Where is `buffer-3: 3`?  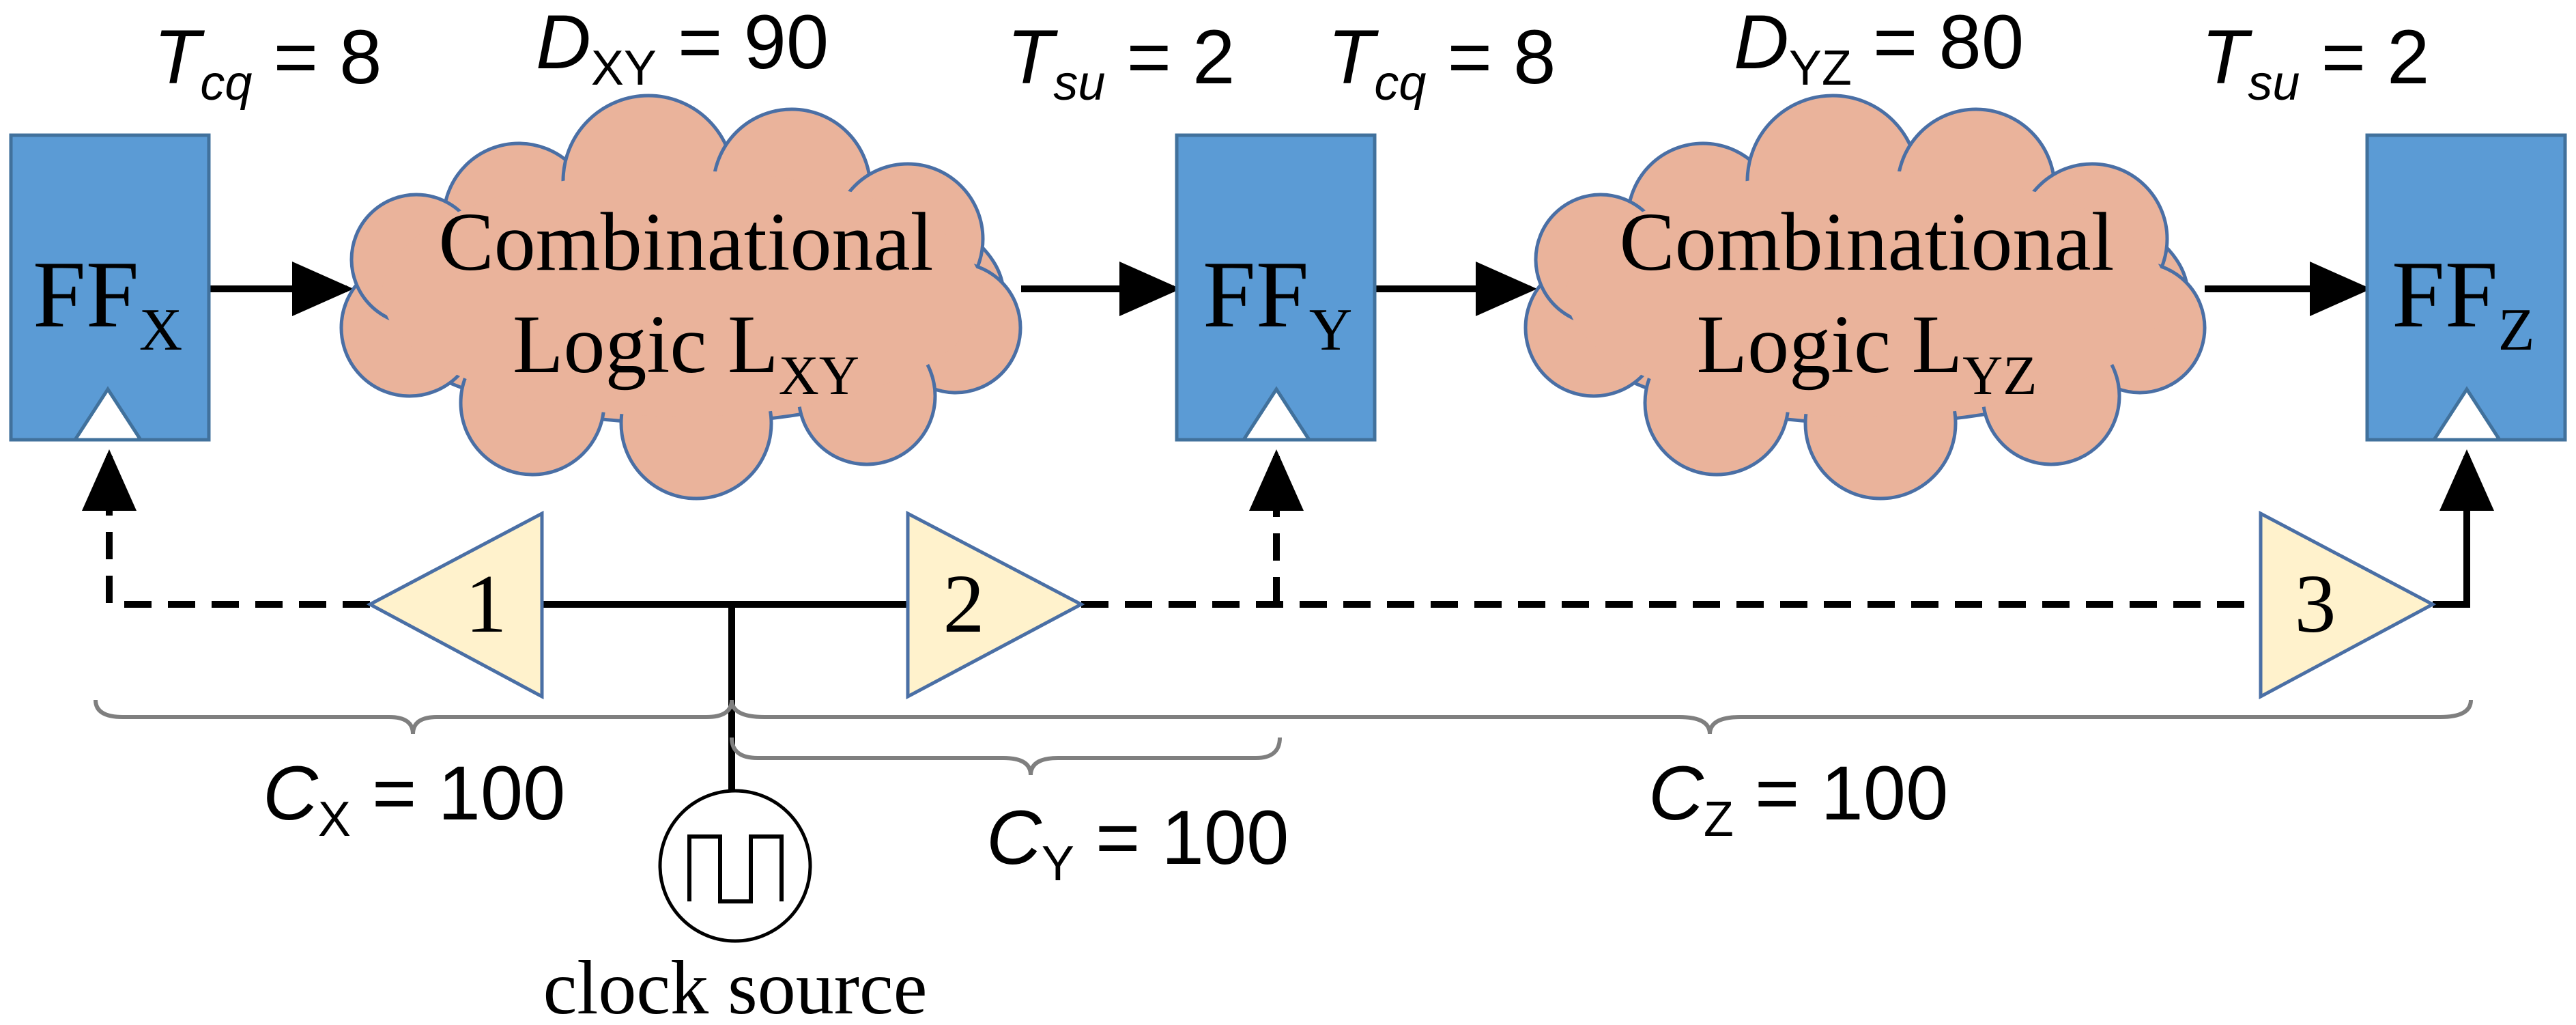
buffer-3: 3 is located at coordinates (2348, 605).